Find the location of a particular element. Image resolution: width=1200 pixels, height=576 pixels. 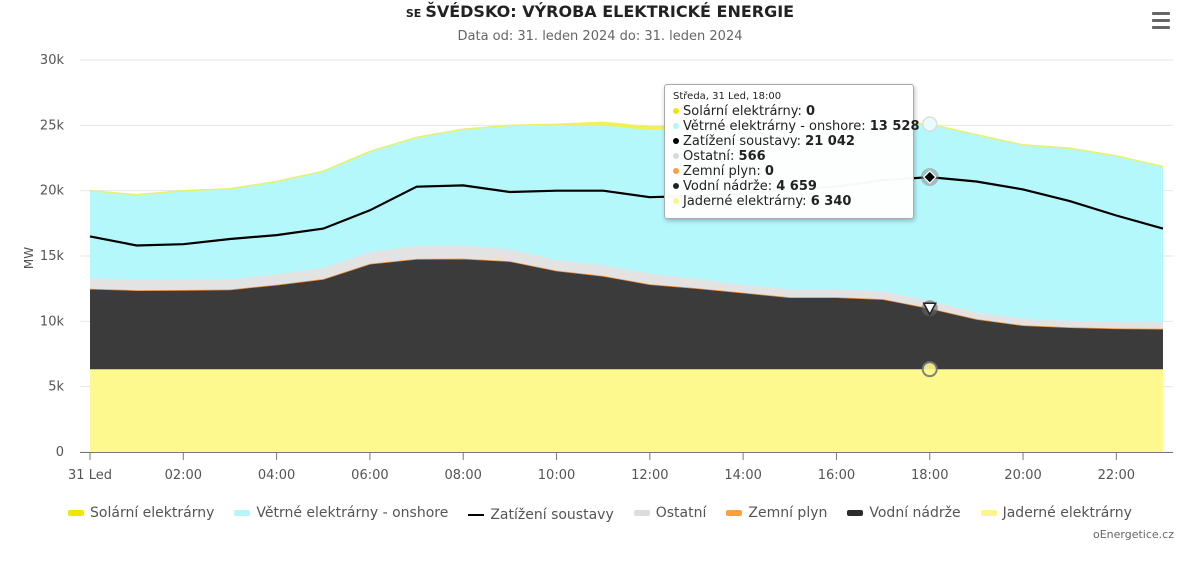

tooltip-row-label: Zemní plyn: is located at coordinates (724, 171).